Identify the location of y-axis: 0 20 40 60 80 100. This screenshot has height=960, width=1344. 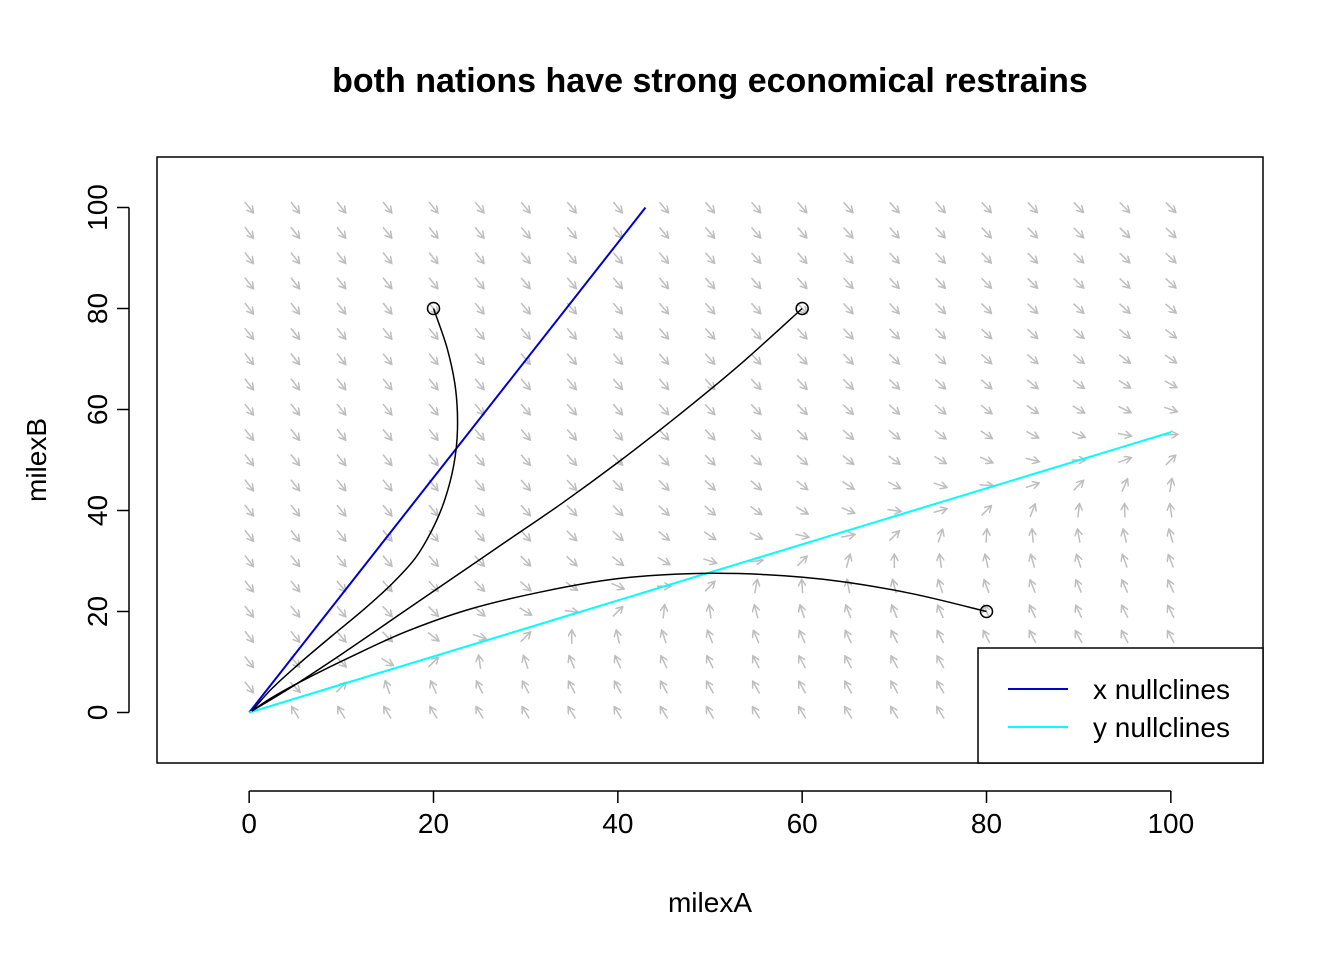
(106, 452).